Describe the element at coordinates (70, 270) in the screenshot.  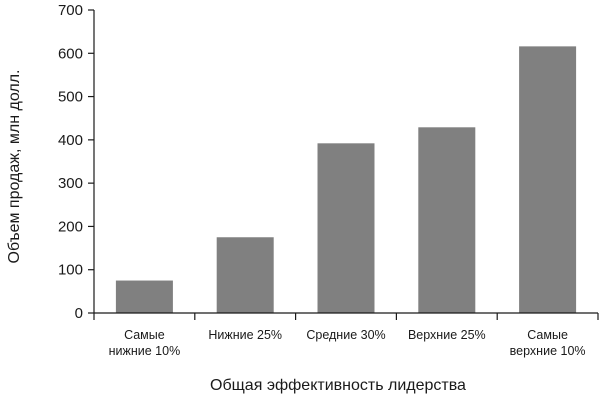
I see `y-tick-label: 100` at that location.